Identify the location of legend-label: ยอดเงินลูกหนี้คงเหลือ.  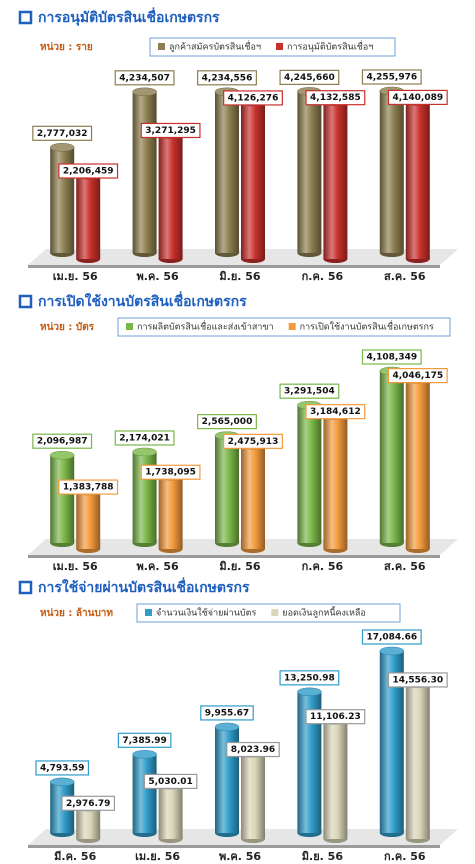
(324, 612).